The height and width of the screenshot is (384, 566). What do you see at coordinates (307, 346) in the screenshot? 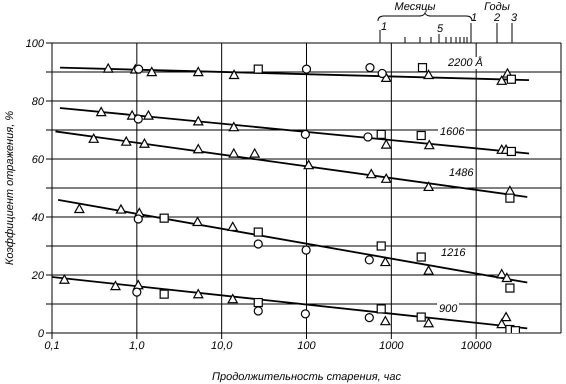
I see `x-tick-label: 100` at bounding box center [307, 346].